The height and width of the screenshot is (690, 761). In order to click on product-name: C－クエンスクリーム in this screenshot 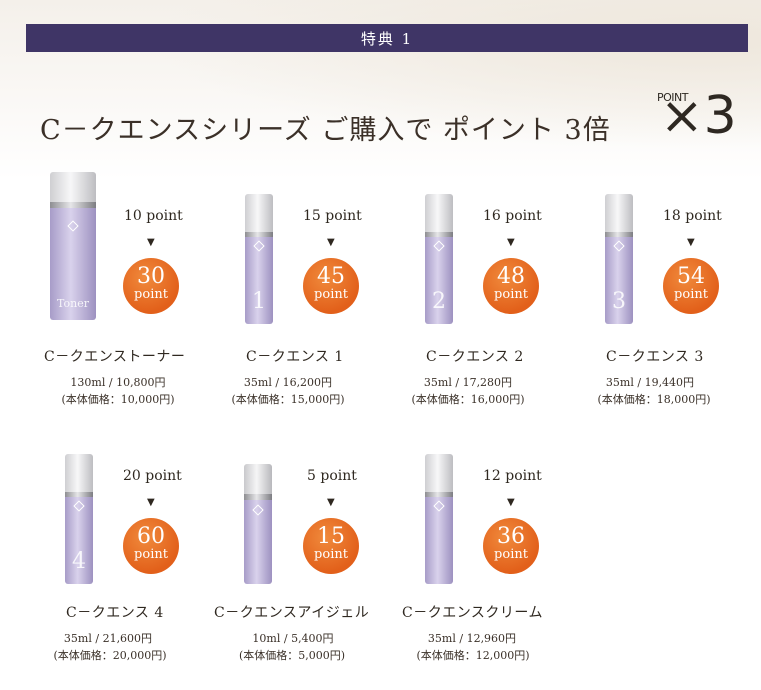, I will do `click(473, 613)`.